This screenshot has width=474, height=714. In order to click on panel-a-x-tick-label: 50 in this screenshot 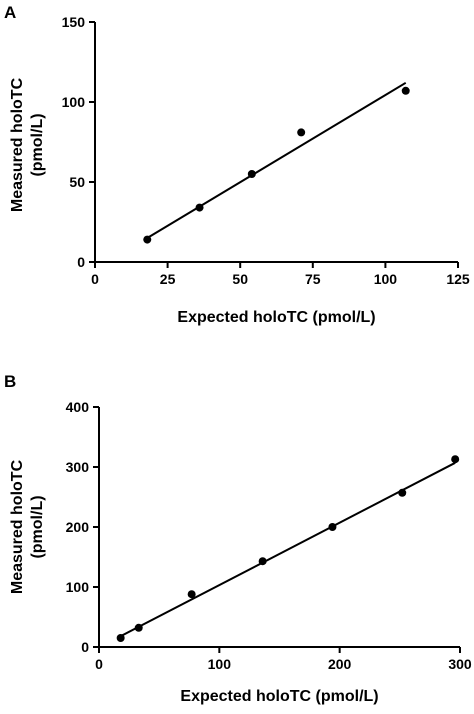, I will do `click(240, 279)`.